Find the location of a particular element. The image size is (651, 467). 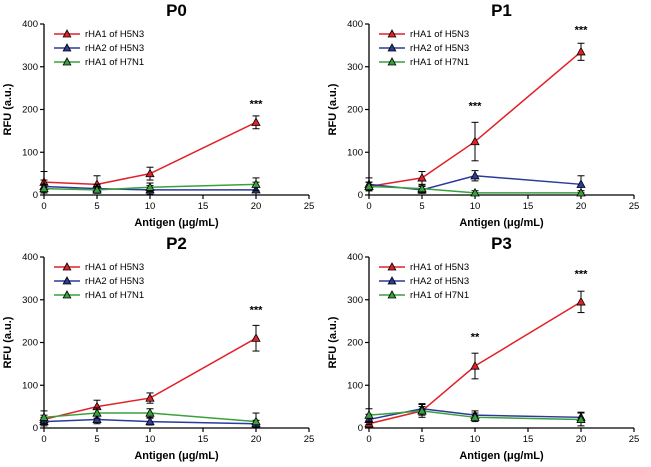

panel-title: P0 is located at coordinates (176, 10).